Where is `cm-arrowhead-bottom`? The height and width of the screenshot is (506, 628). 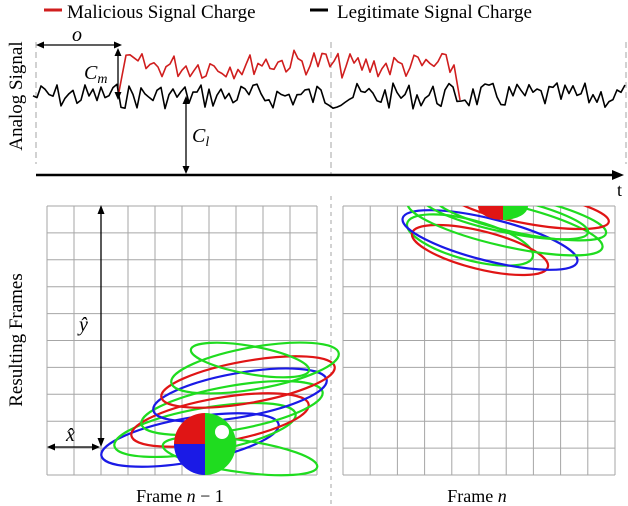 cm-arrowhead-bottom is located at coordinates (118, 96).